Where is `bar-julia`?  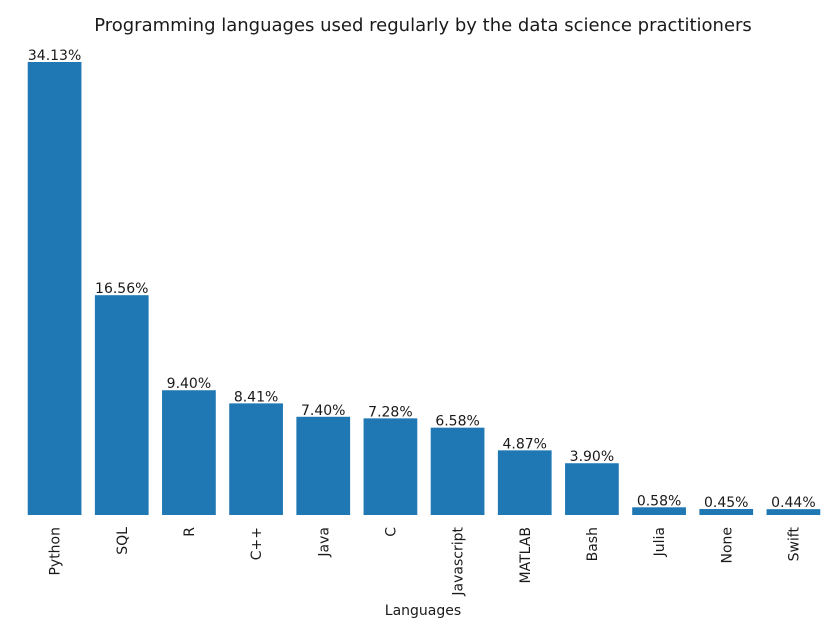
bar-julia is located at coordinates (659, 511).